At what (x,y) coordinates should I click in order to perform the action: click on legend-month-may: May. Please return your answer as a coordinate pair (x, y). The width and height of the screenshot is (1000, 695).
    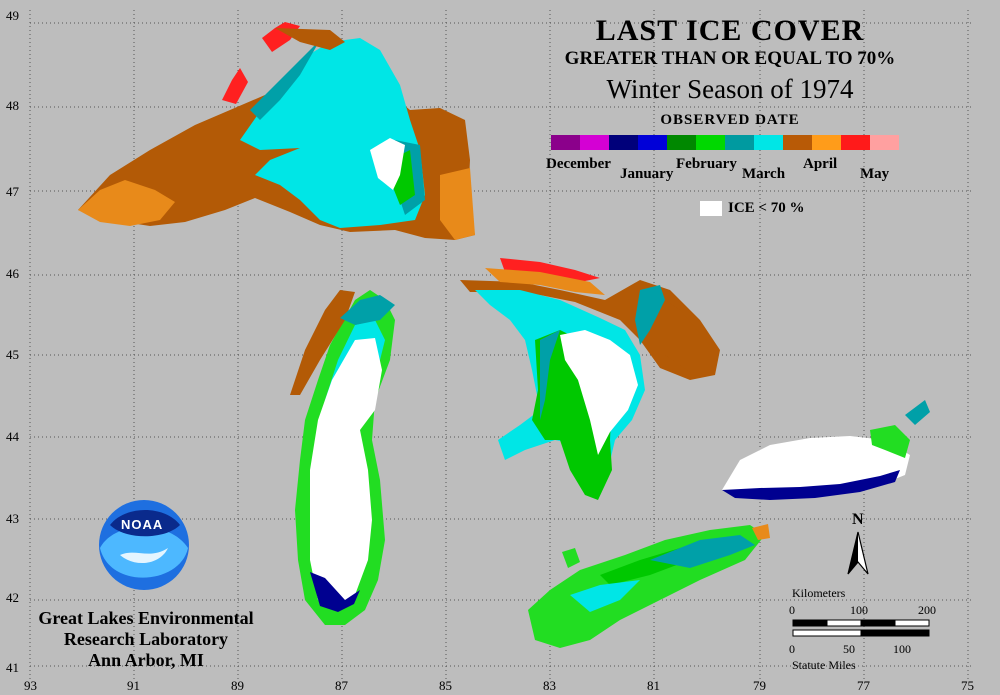
    Looking at the image, I should click on (875, 174).